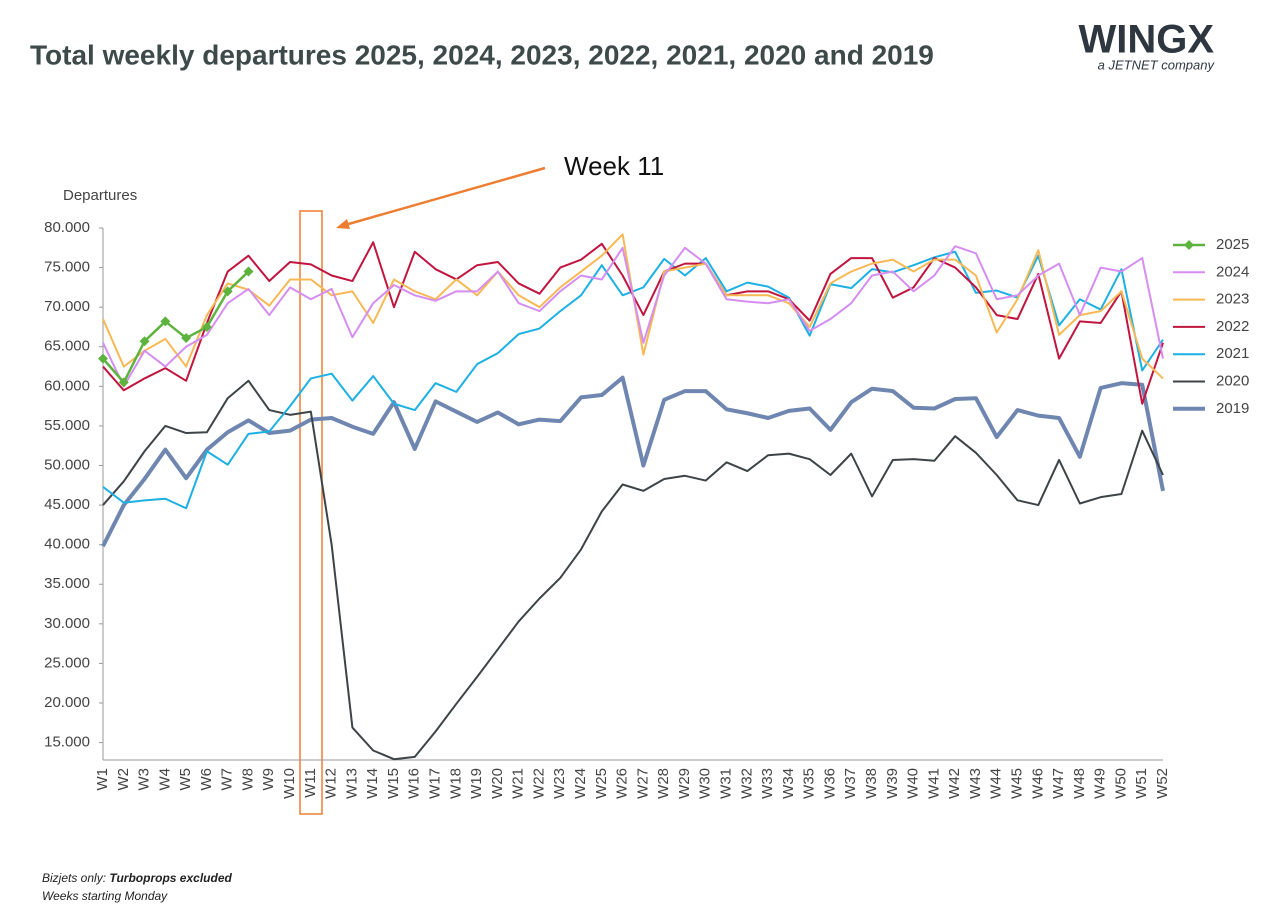 The width and height of the screenshot is (1280, 913). Describe the element at coordinates (809, 783) in the screenshot. I see `x-tick-label: W35` at that location.